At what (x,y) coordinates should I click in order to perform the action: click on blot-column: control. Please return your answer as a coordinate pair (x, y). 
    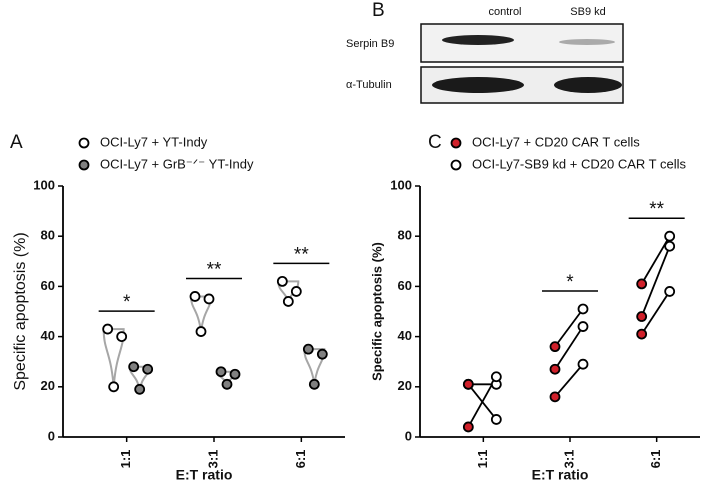
    Looking at the image, I should click on (504, 12).